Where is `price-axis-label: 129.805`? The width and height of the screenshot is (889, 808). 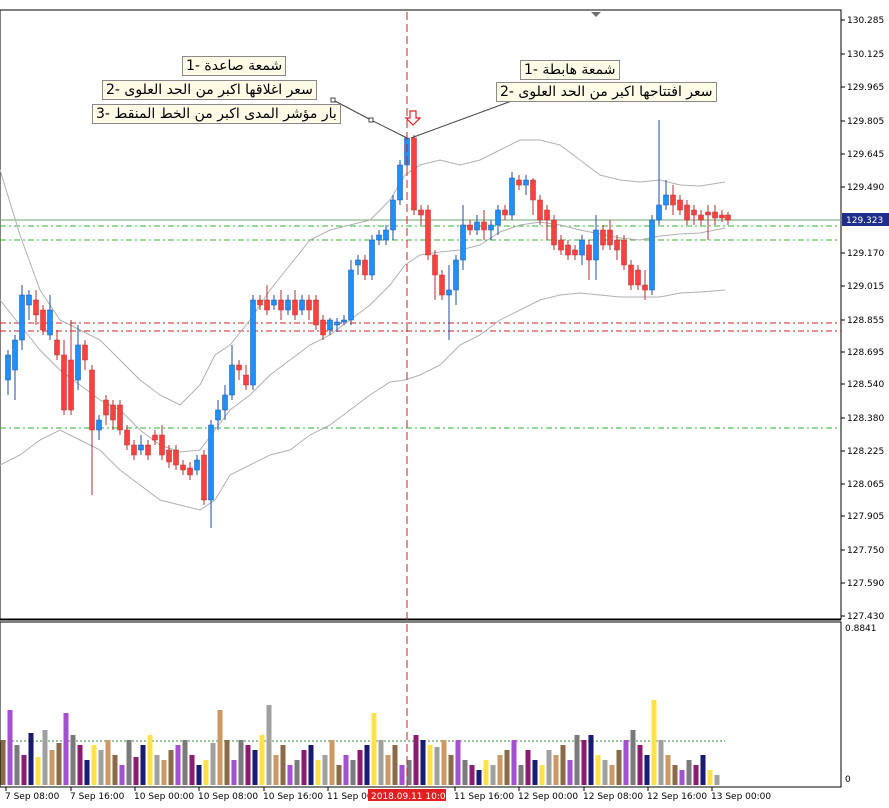 price-axis-label: 129.805 is located at coordinates (865, 122).